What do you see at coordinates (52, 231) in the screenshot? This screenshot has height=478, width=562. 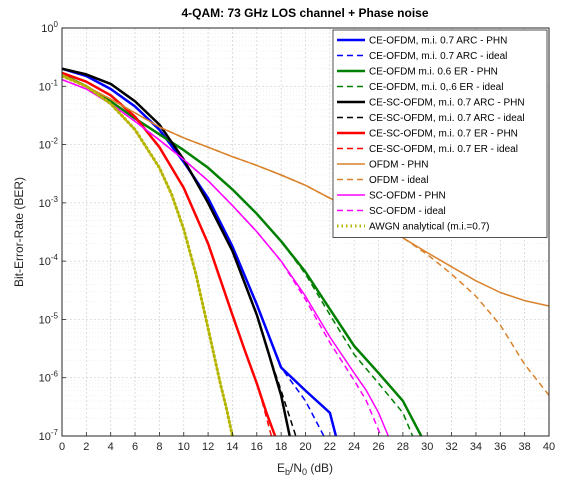 I see `y-axis-ticks: 10⁰ 10⁻¹ 10⁻² 10⁻³ 10⁻⁴ 10⁻⁵ 10⁻⁶ 10⁻⁷` at bounding box center [52, 231].